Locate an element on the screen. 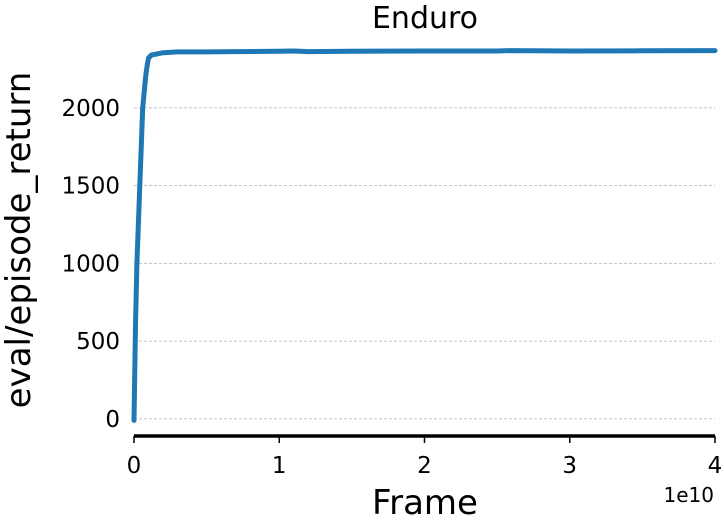 This screenshot has height=523, width=724. x-tick-label: 2 is located at coordinates (424, 466).